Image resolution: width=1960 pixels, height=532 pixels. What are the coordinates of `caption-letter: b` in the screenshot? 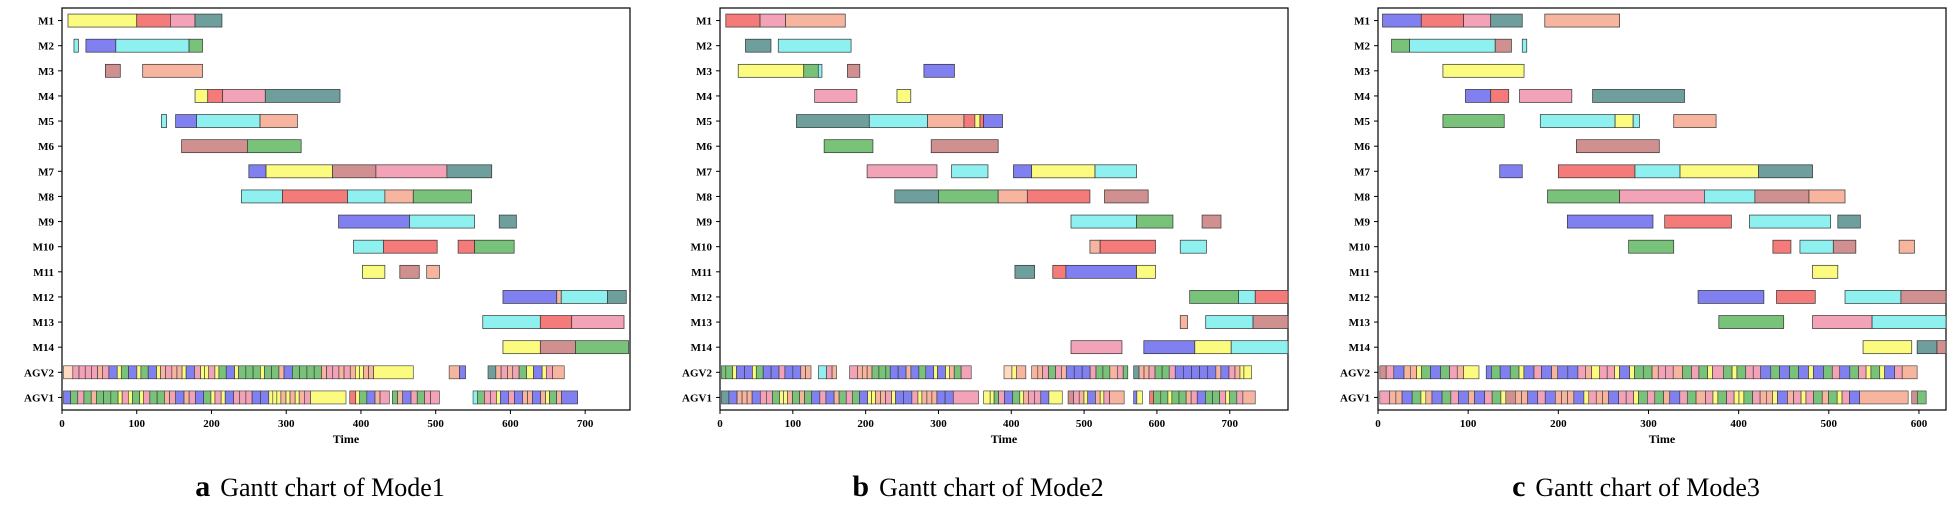 It's located at (861, 486).